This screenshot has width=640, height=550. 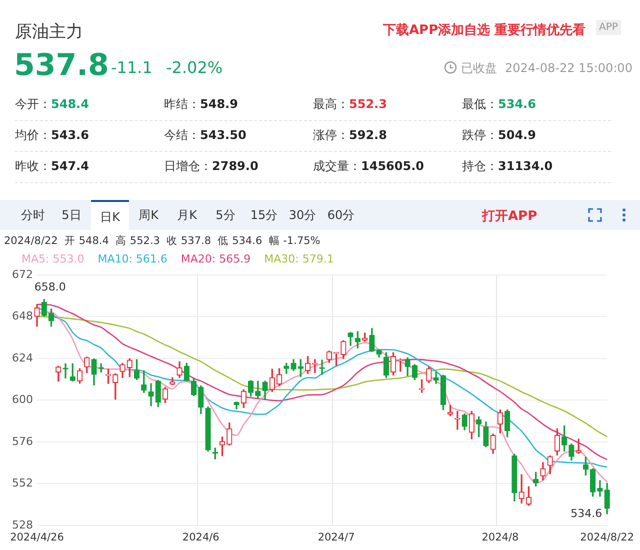 I want to click on y-tick-label: 672, so click(x=22, y=274).